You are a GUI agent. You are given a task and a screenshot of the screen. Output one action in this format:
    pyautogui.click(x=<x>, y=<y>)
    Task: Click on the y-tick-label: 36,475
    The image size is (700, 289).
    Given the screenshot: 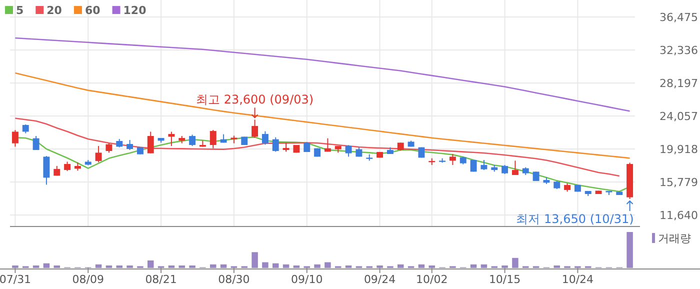 What is the action you would take?
    pyautogui.click(x=679, y=17)
    